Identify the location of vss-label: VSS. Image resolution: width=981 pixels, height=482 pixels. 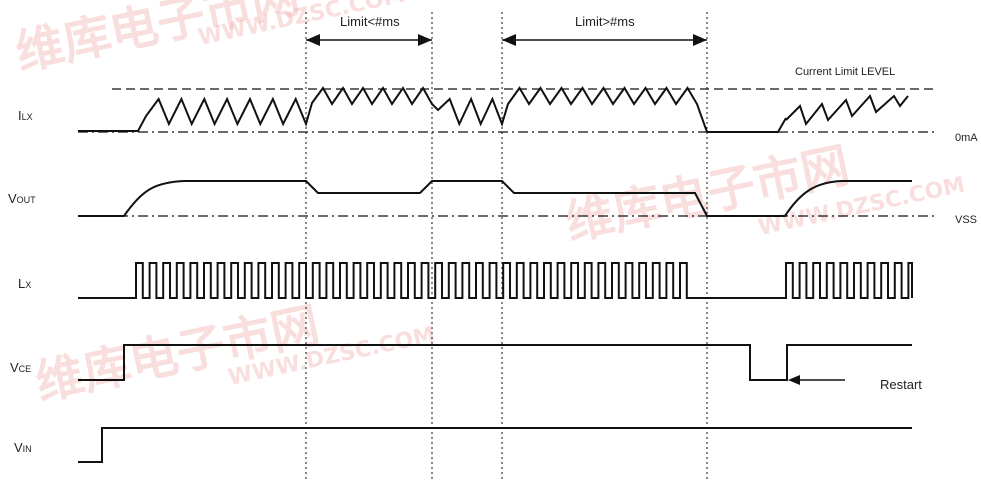
(966, 220).